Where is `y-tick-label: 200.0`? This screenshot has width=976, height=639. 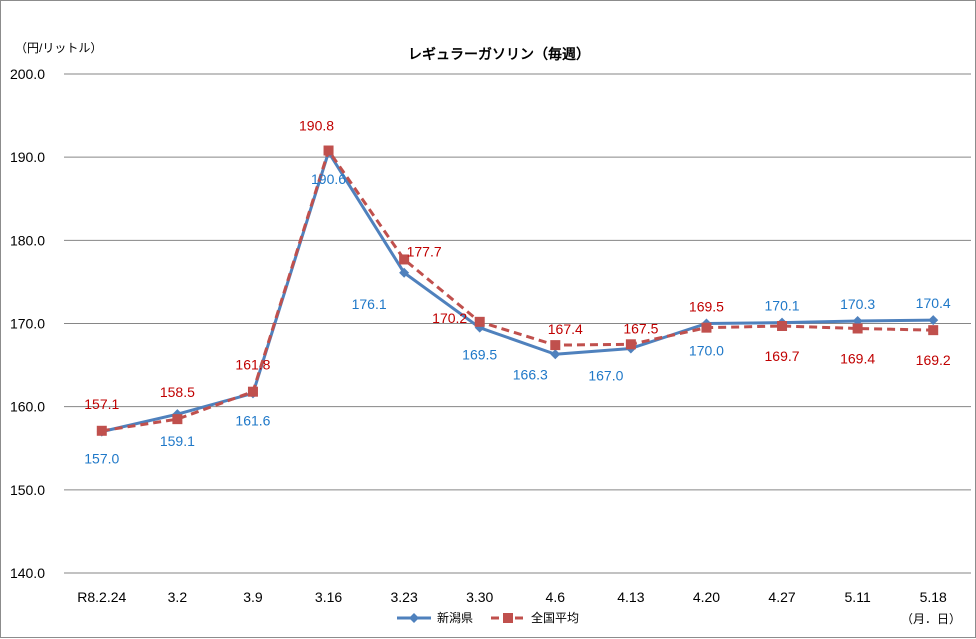
y-tick-label: 200.0 is located at coordinates (27, 74).